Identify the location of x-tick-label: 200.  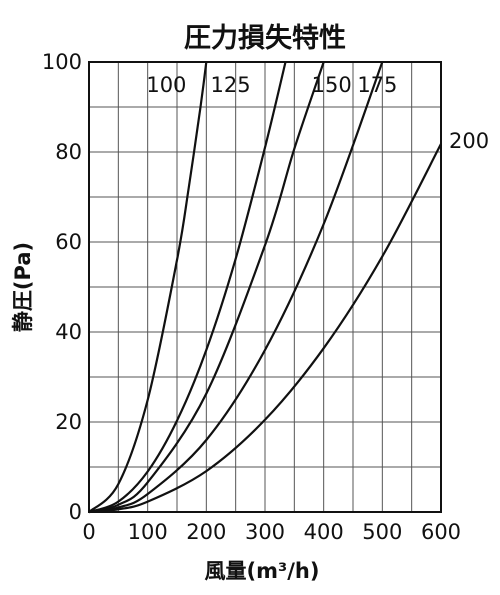
(206, 532).